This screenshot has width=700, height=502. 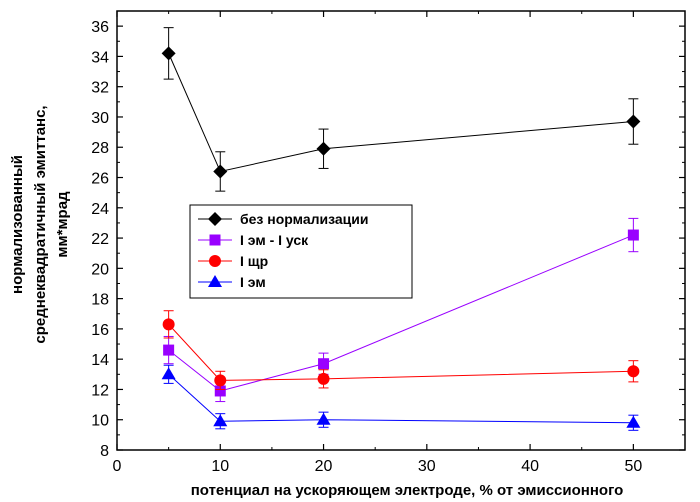 What do you see at coordinates (232, 282) in the screenshot?
I see `legend-item: I эм` at bounding box center [232, 282].